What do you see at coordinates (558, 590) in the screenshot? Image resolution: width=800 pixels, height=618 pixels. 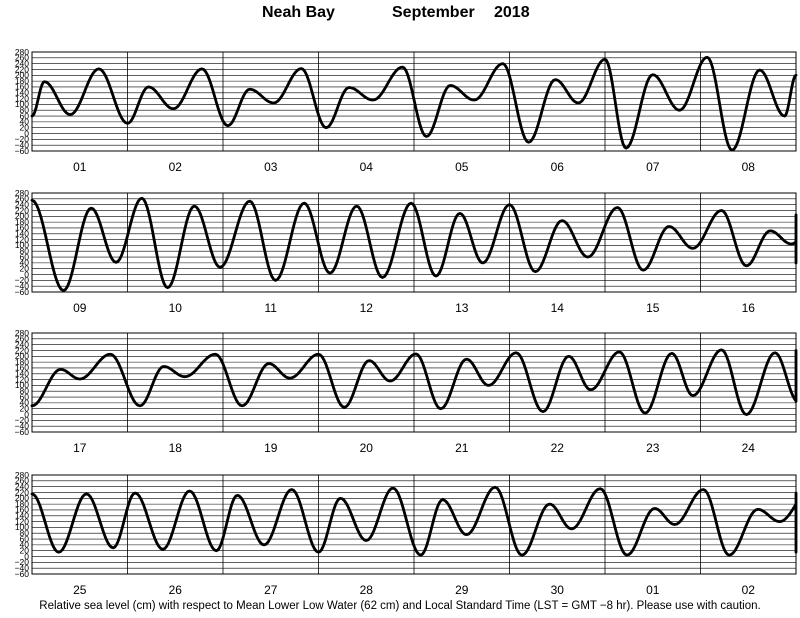 I see `day-label: 30` at bounding box center [558, 590].